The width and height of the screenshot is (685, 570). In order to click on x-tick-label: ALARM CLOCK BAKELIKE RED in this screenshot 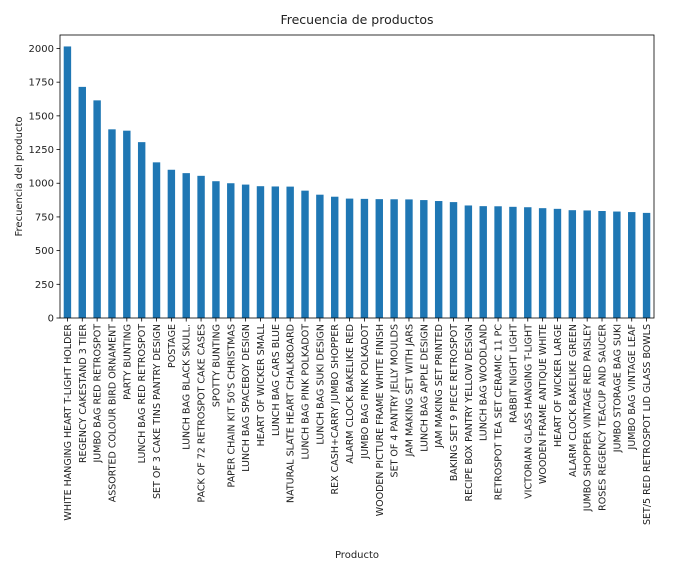, I will do `click(350, 394)`.